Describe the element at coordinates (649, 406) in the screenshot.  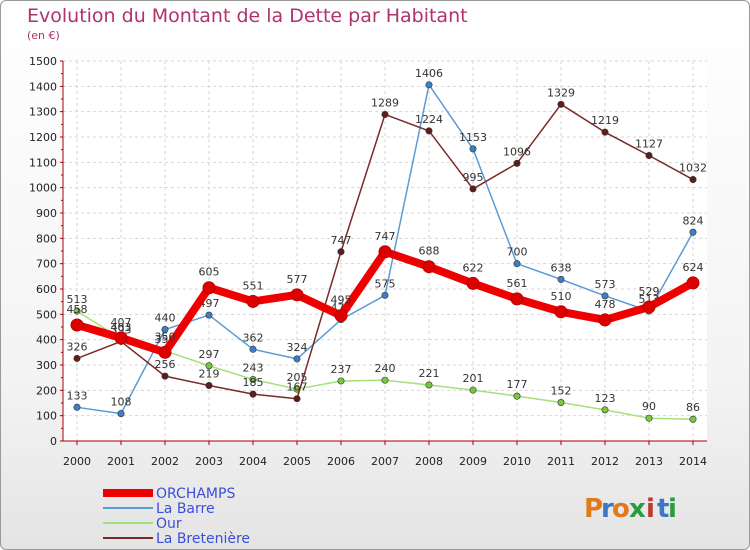
I see `data-label-our: 90` at that location.